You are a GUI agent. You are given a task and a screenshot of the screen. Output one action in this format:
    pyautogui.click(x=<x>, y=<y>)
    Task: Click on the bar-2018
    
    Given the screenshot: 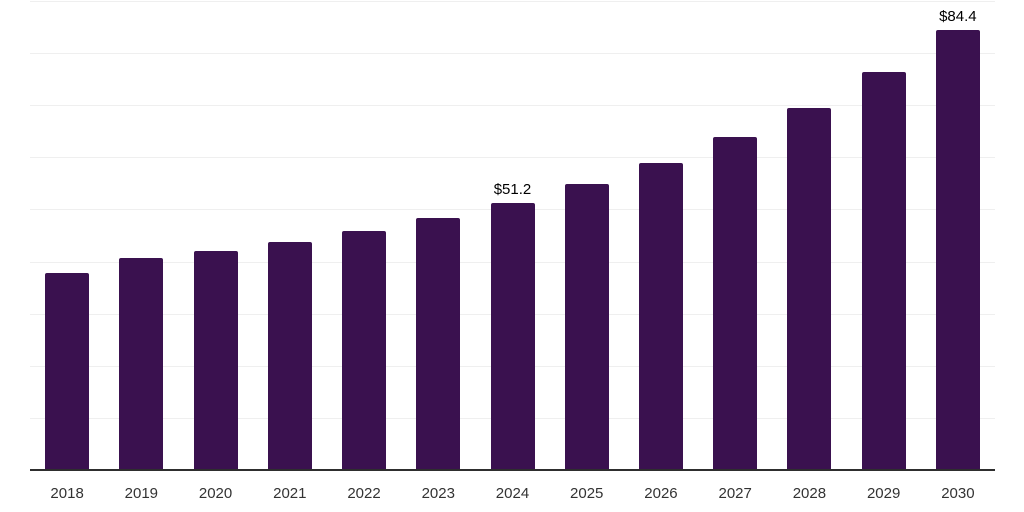 What is the action you would take?
    pyautogui.click(x=67, y=371)
    